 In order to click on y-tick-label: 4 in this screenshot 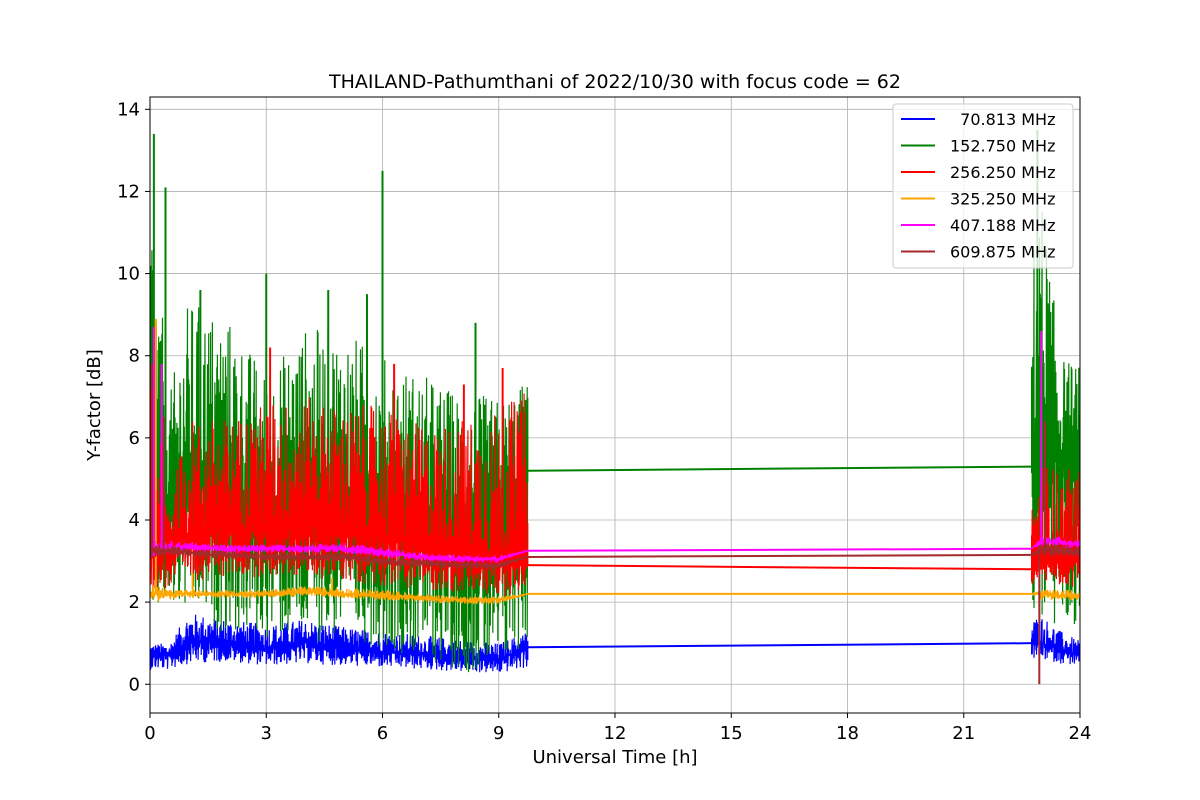, I will do `click(134, 520)`.